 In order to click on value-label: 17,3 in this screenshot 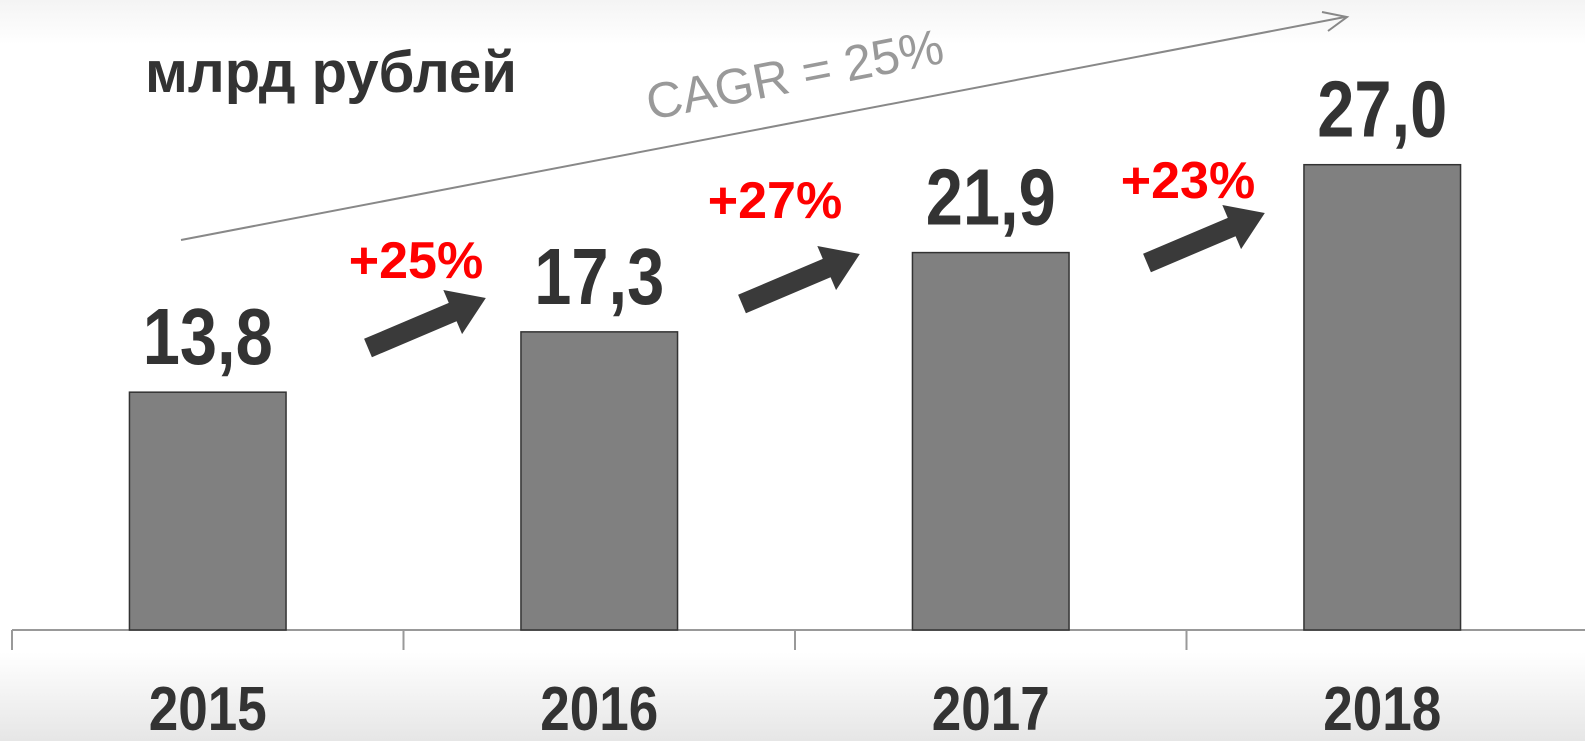, I will do `click(599, 276)`.